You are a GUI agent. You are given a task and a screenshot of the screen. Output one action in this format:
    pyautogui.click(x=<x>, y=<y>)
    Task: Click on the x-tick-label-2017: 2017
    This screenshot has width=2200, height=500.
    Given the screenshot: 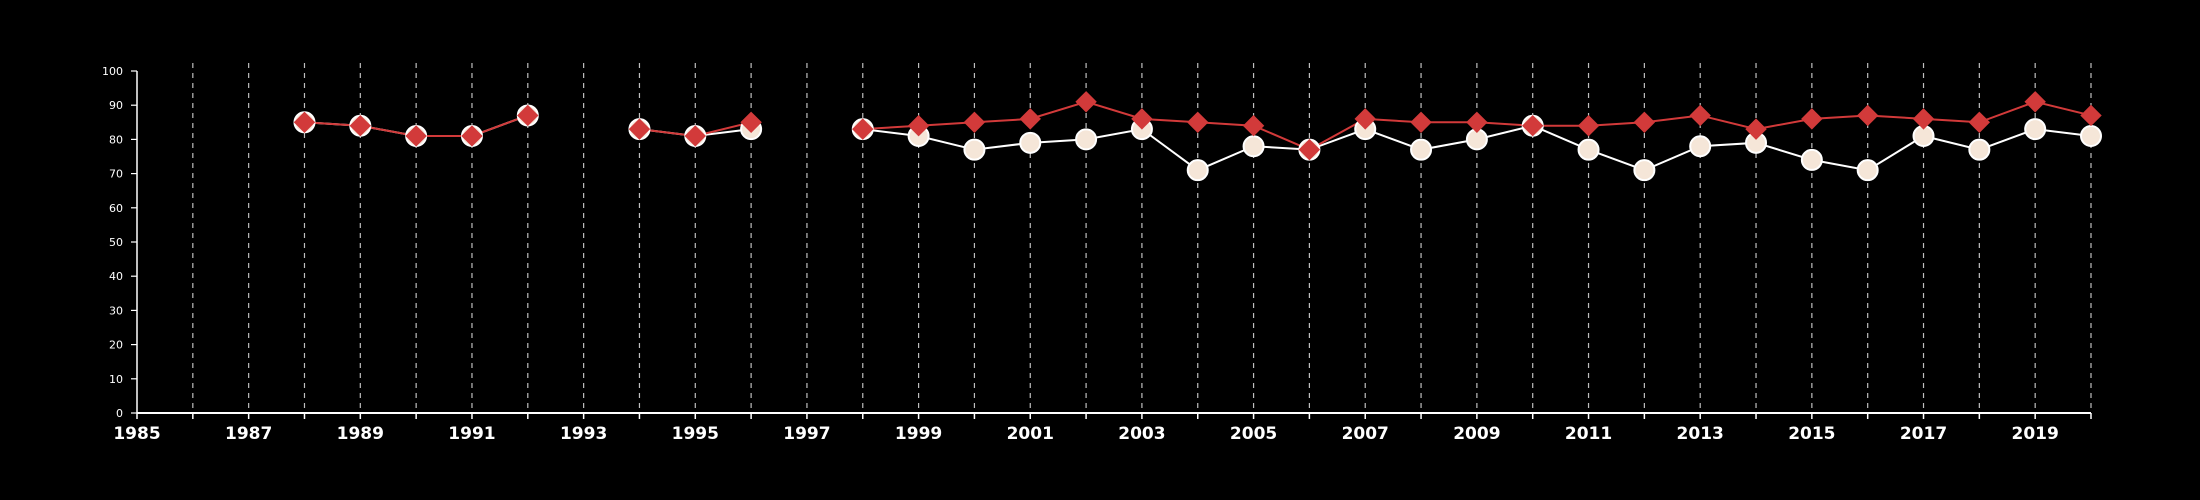 What is the action you would take?
    pyautogui.click(x=1923, y=434)
    